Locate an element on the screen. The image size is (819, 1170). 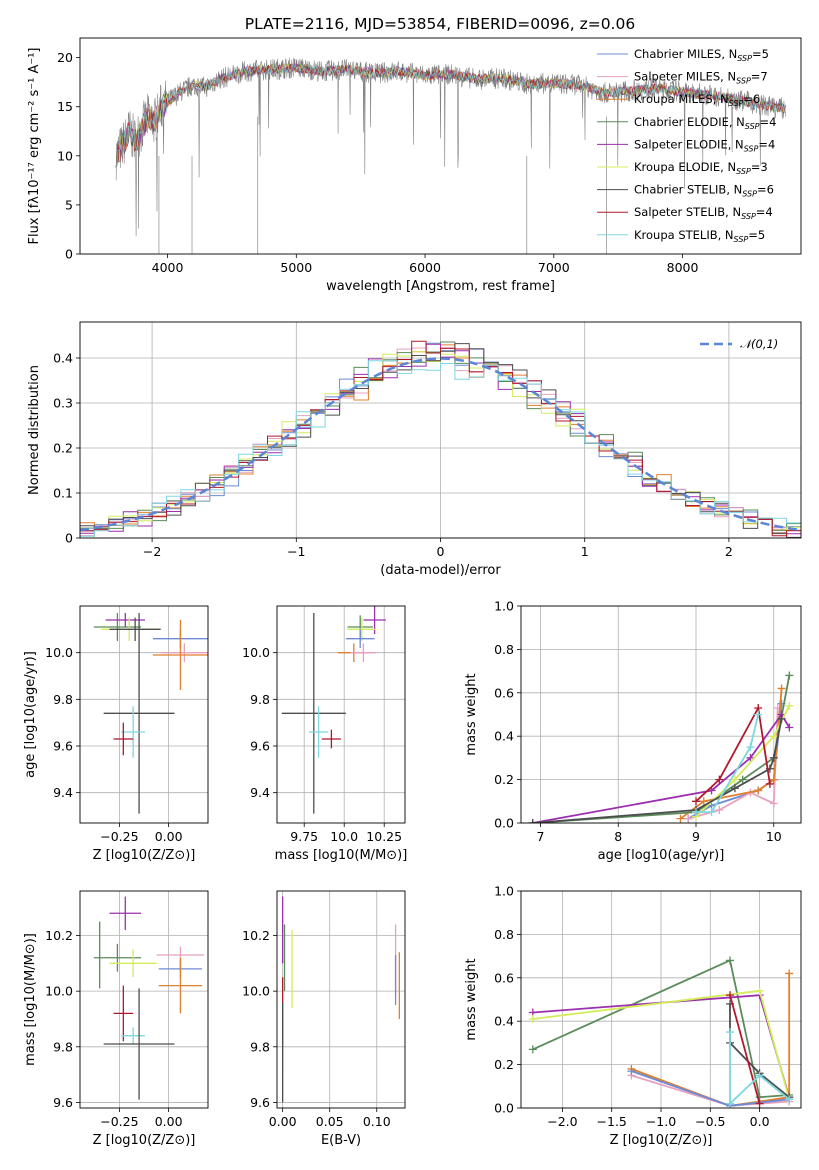
legend-entry: Chabrier STELIB, NSSP=6 is located at coordinates (704, 191).